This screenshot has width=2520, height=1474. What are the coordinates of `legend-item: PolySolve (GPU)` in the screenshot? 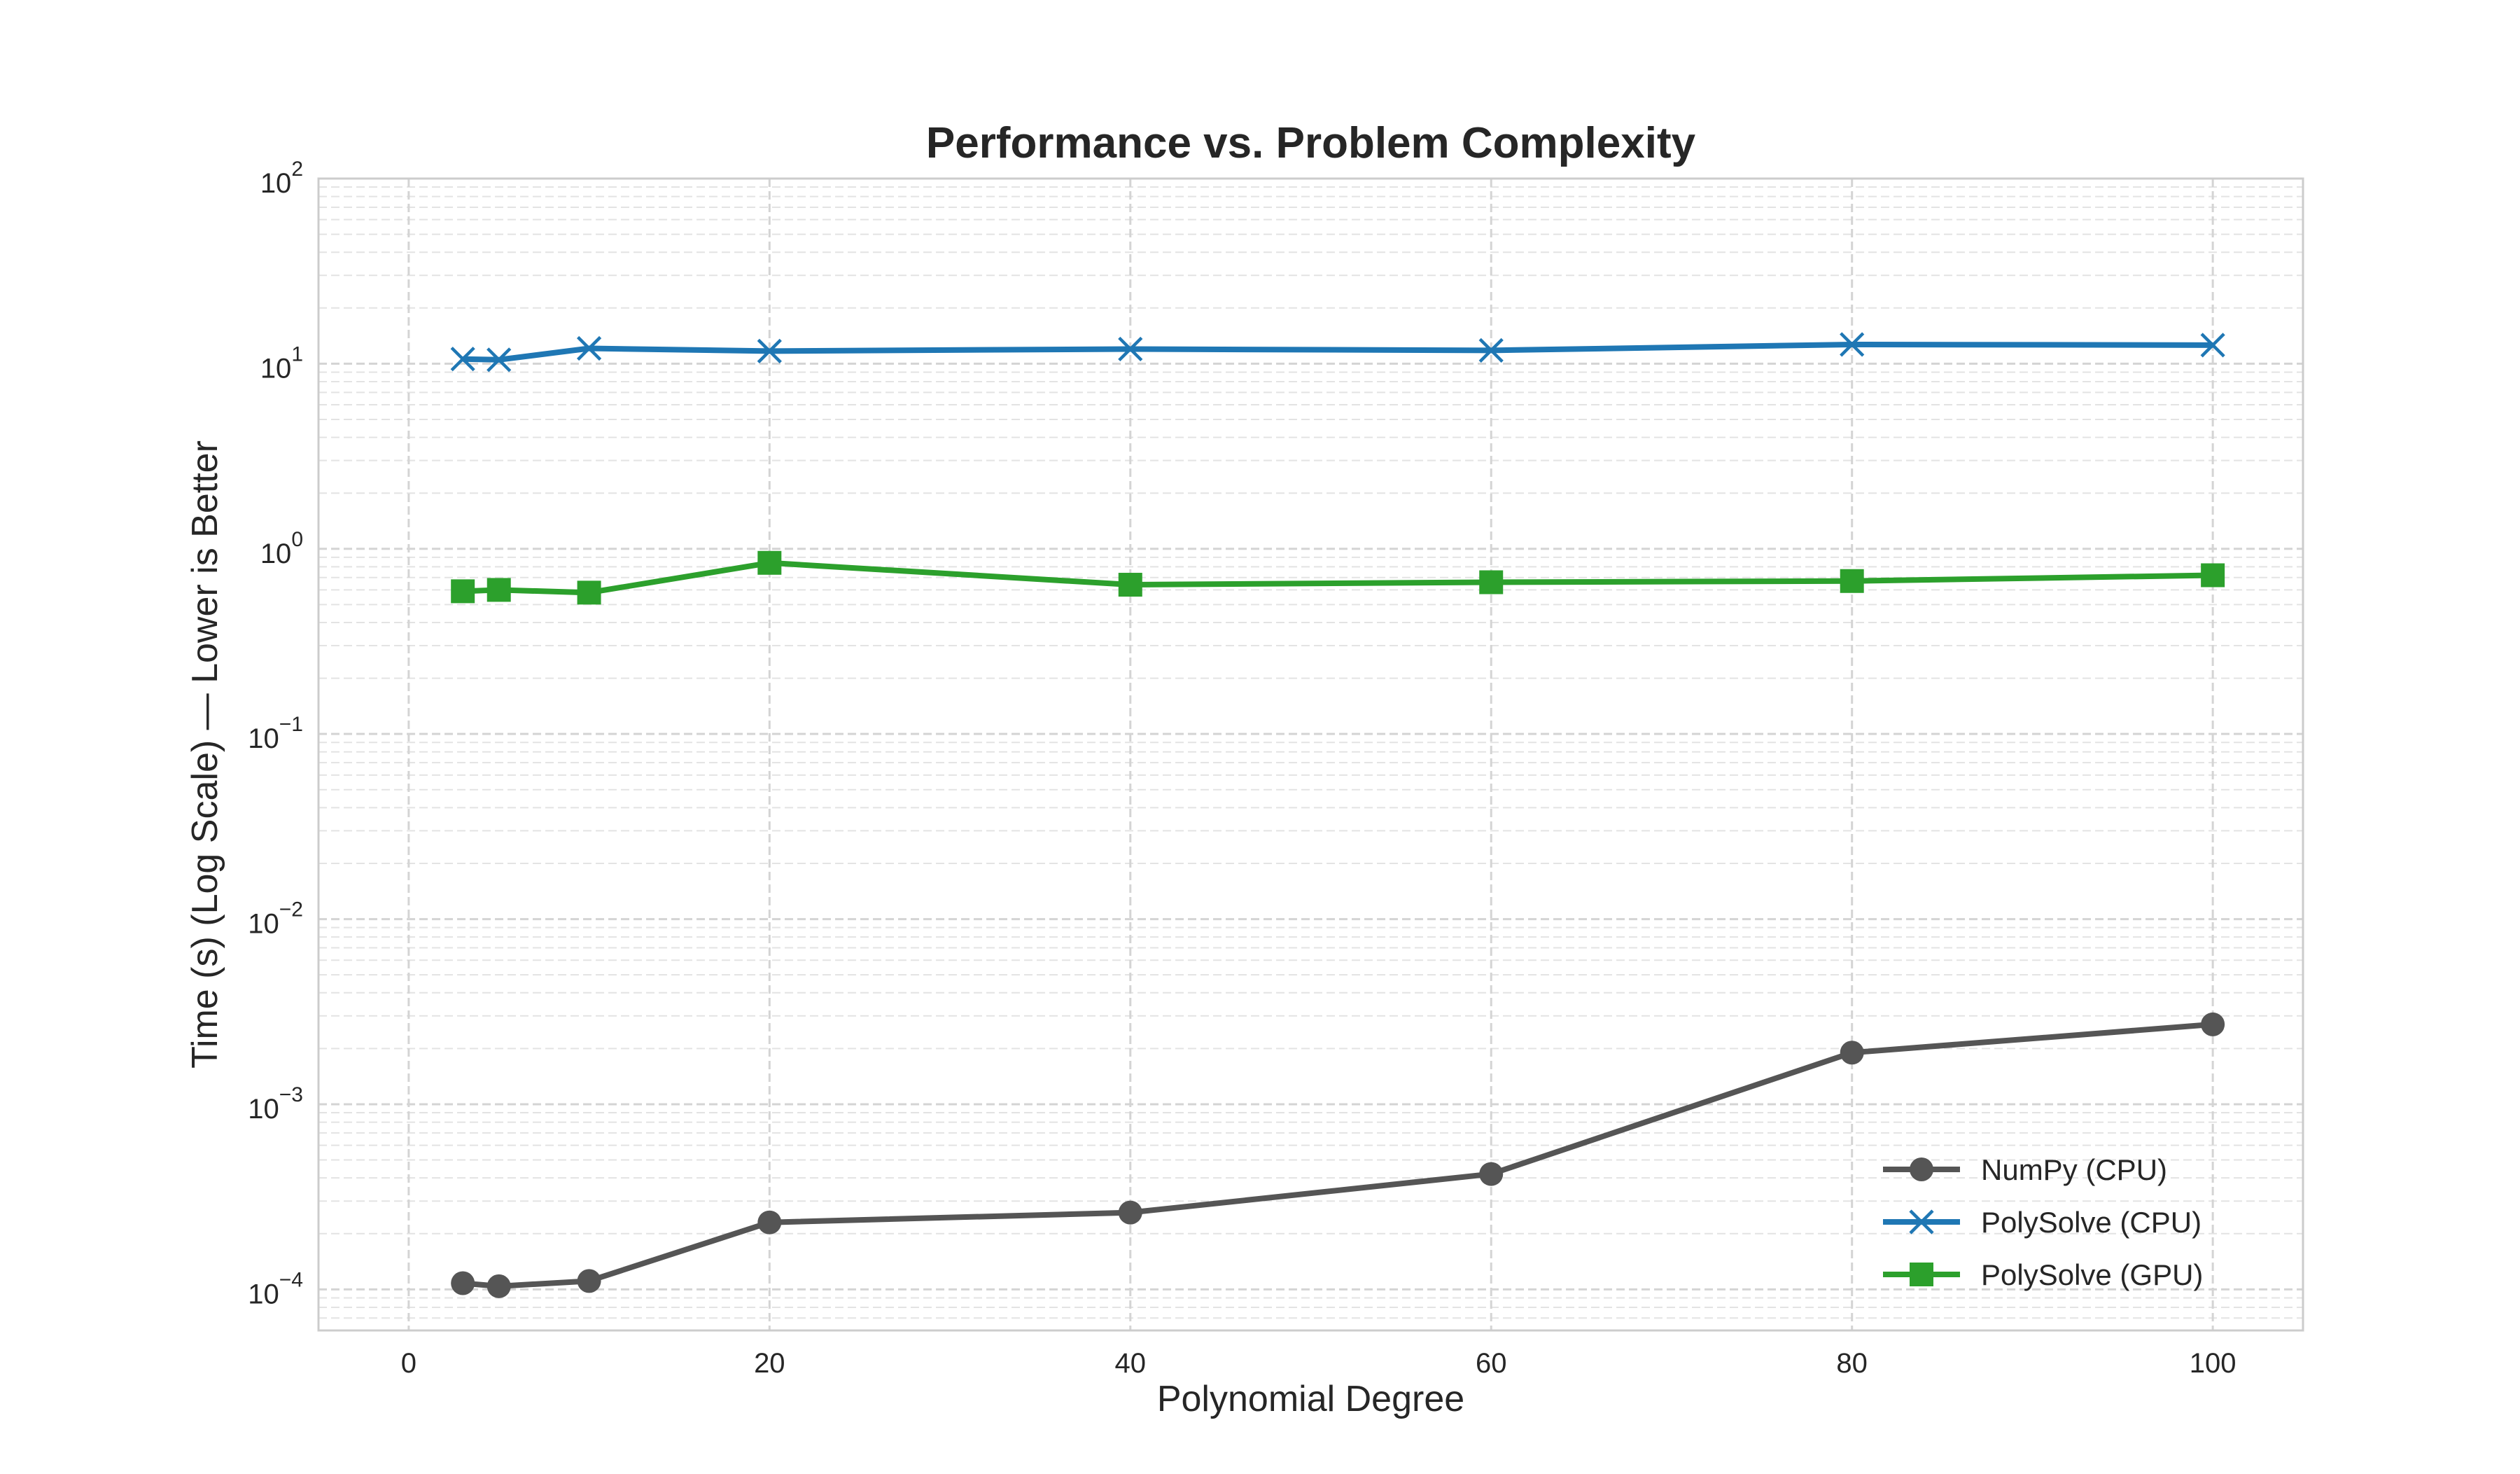 It's located at (2043, 1275).